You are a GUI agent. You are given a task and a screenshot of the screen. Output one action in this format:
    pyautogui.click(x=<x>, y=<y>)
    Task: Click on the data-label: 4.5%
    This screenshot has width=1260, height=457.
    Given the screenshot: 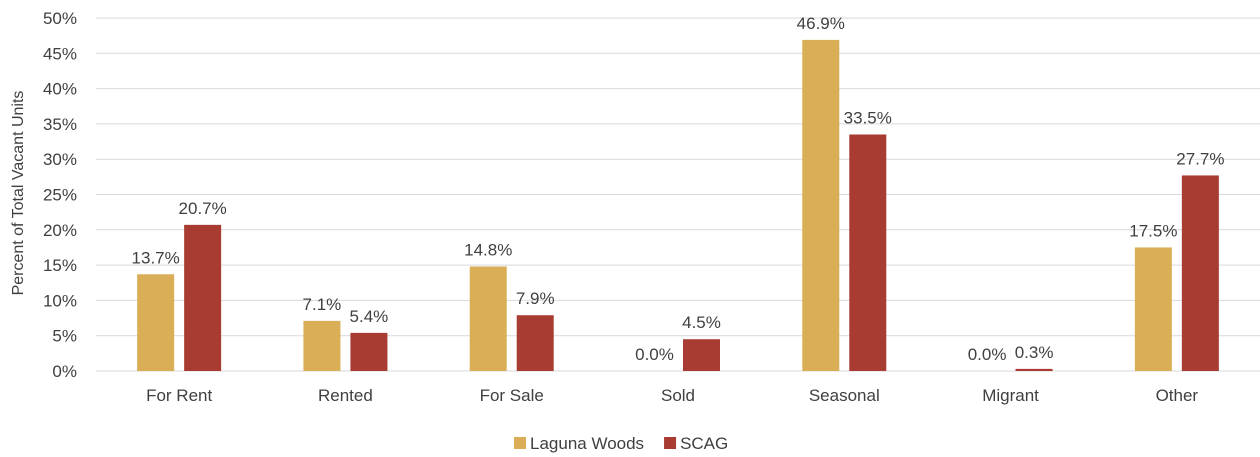 What is the action you would take?
    pyautogui.click(x=701, y=322)
    